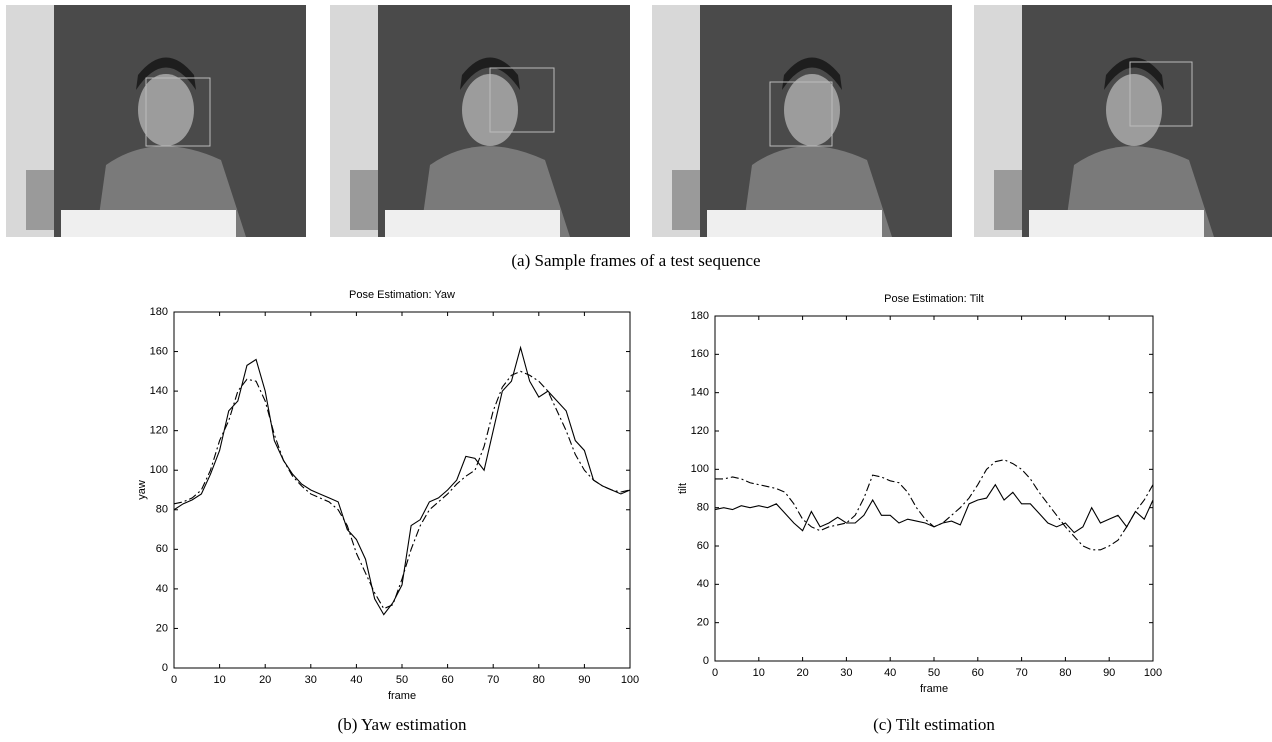 This screenshot has width=1272, height=742. I want to click on y-axis-label: yaw, so click(142, 490).